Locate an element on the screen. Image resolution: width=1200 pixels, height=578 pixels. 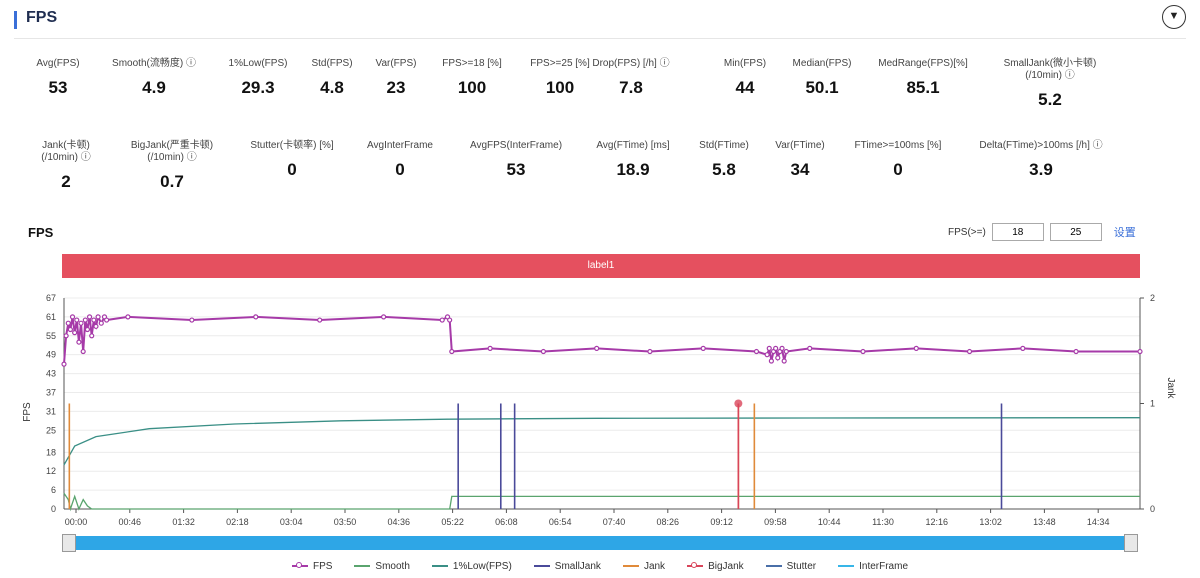
metric-label: FPS>=25 [%] is located at coordinates (560, 63).